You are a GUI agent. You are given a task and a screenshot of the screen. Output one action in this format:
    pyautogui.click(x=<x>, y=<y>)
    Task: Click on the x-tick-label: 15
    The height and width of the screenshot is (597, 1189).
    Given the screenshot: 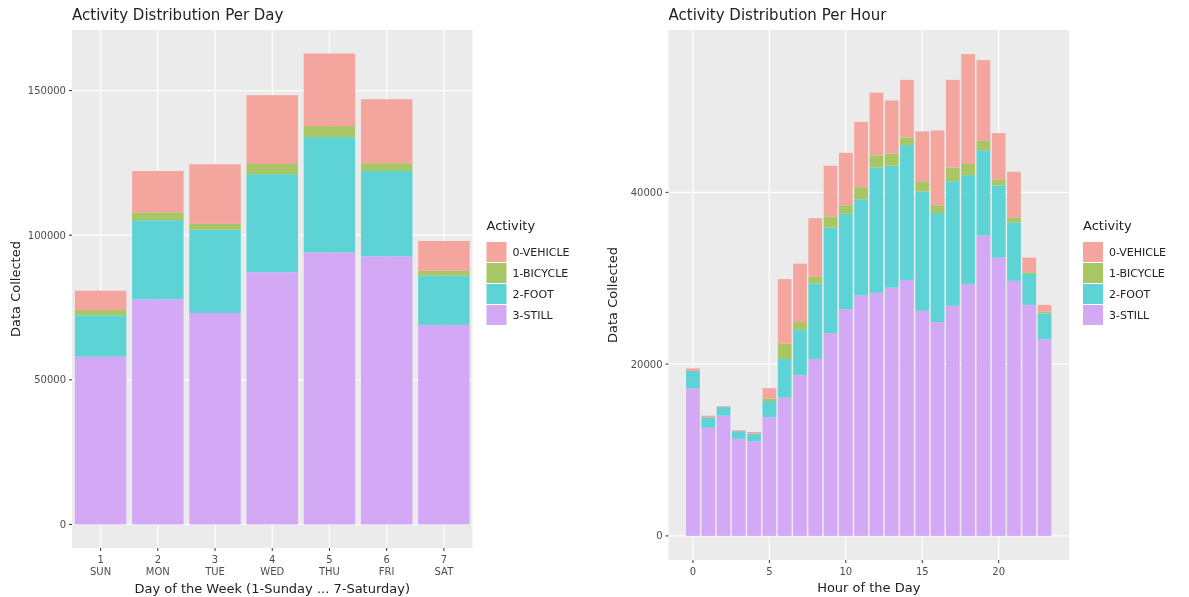 What is the action you would take?
    pyautogui.click(x=922, y=571)
    